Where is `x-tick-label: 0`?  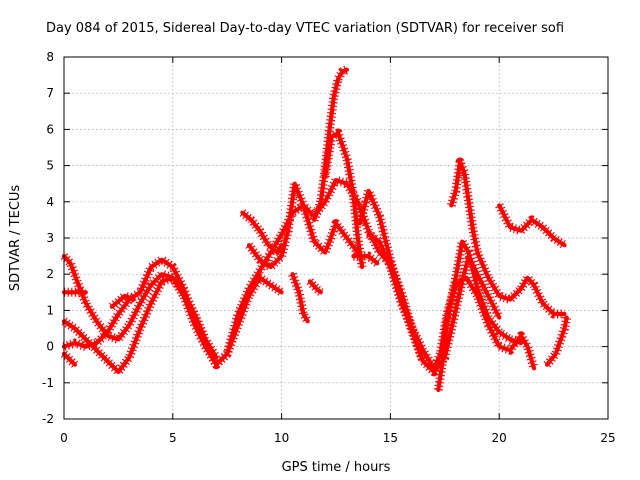
x-tick-label: 0 is located at coordinates (64, 438).